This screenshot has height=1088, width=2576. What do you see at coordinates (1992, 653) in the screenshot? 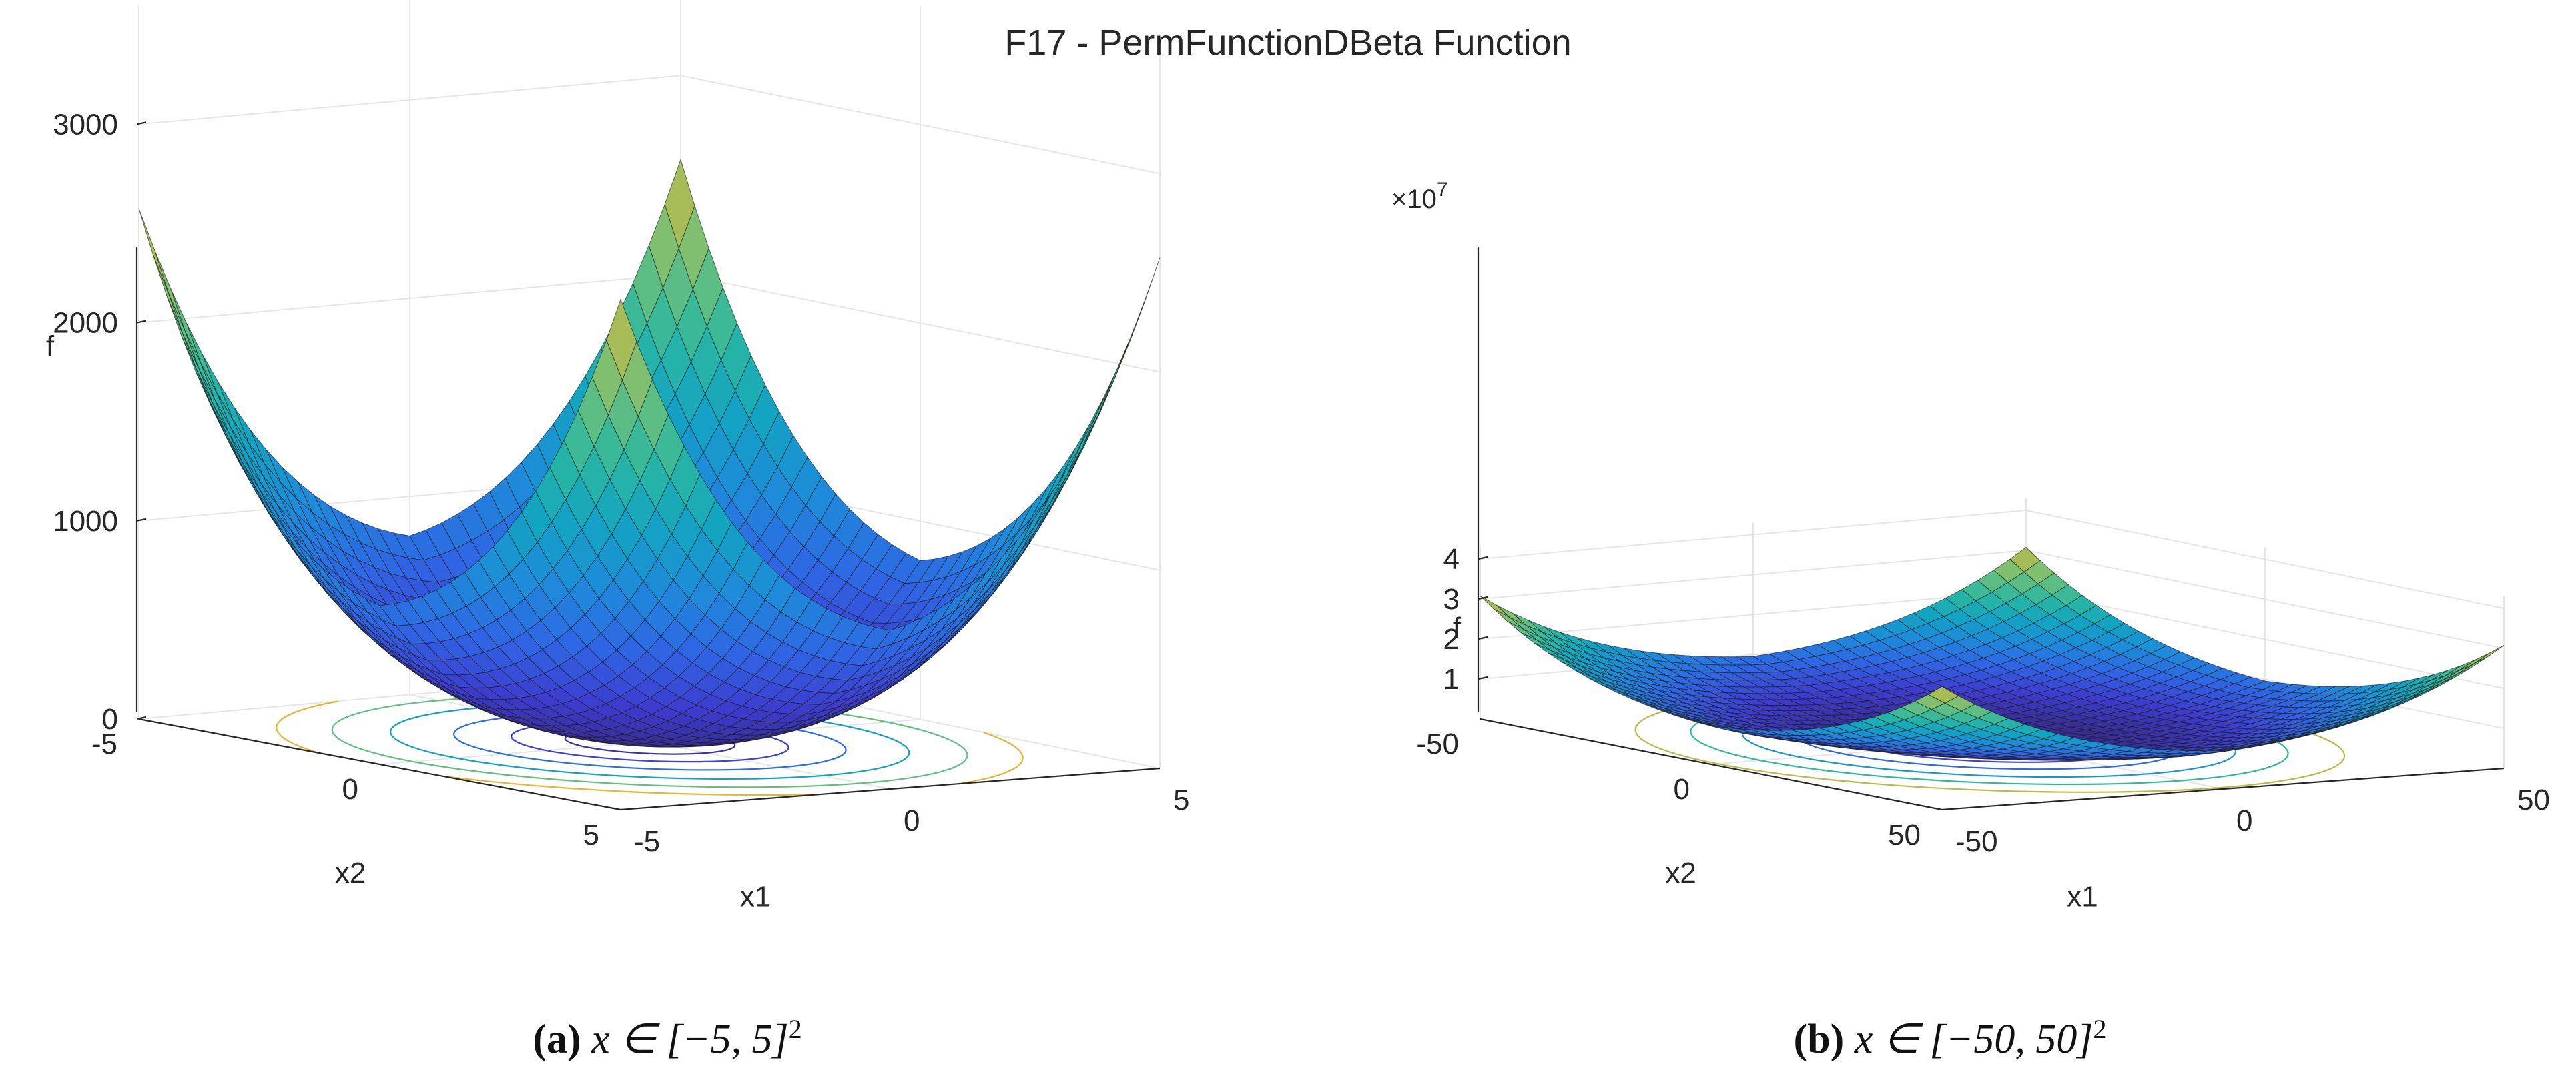
I see `surface-mesh` at bounding box center [1992, 653].